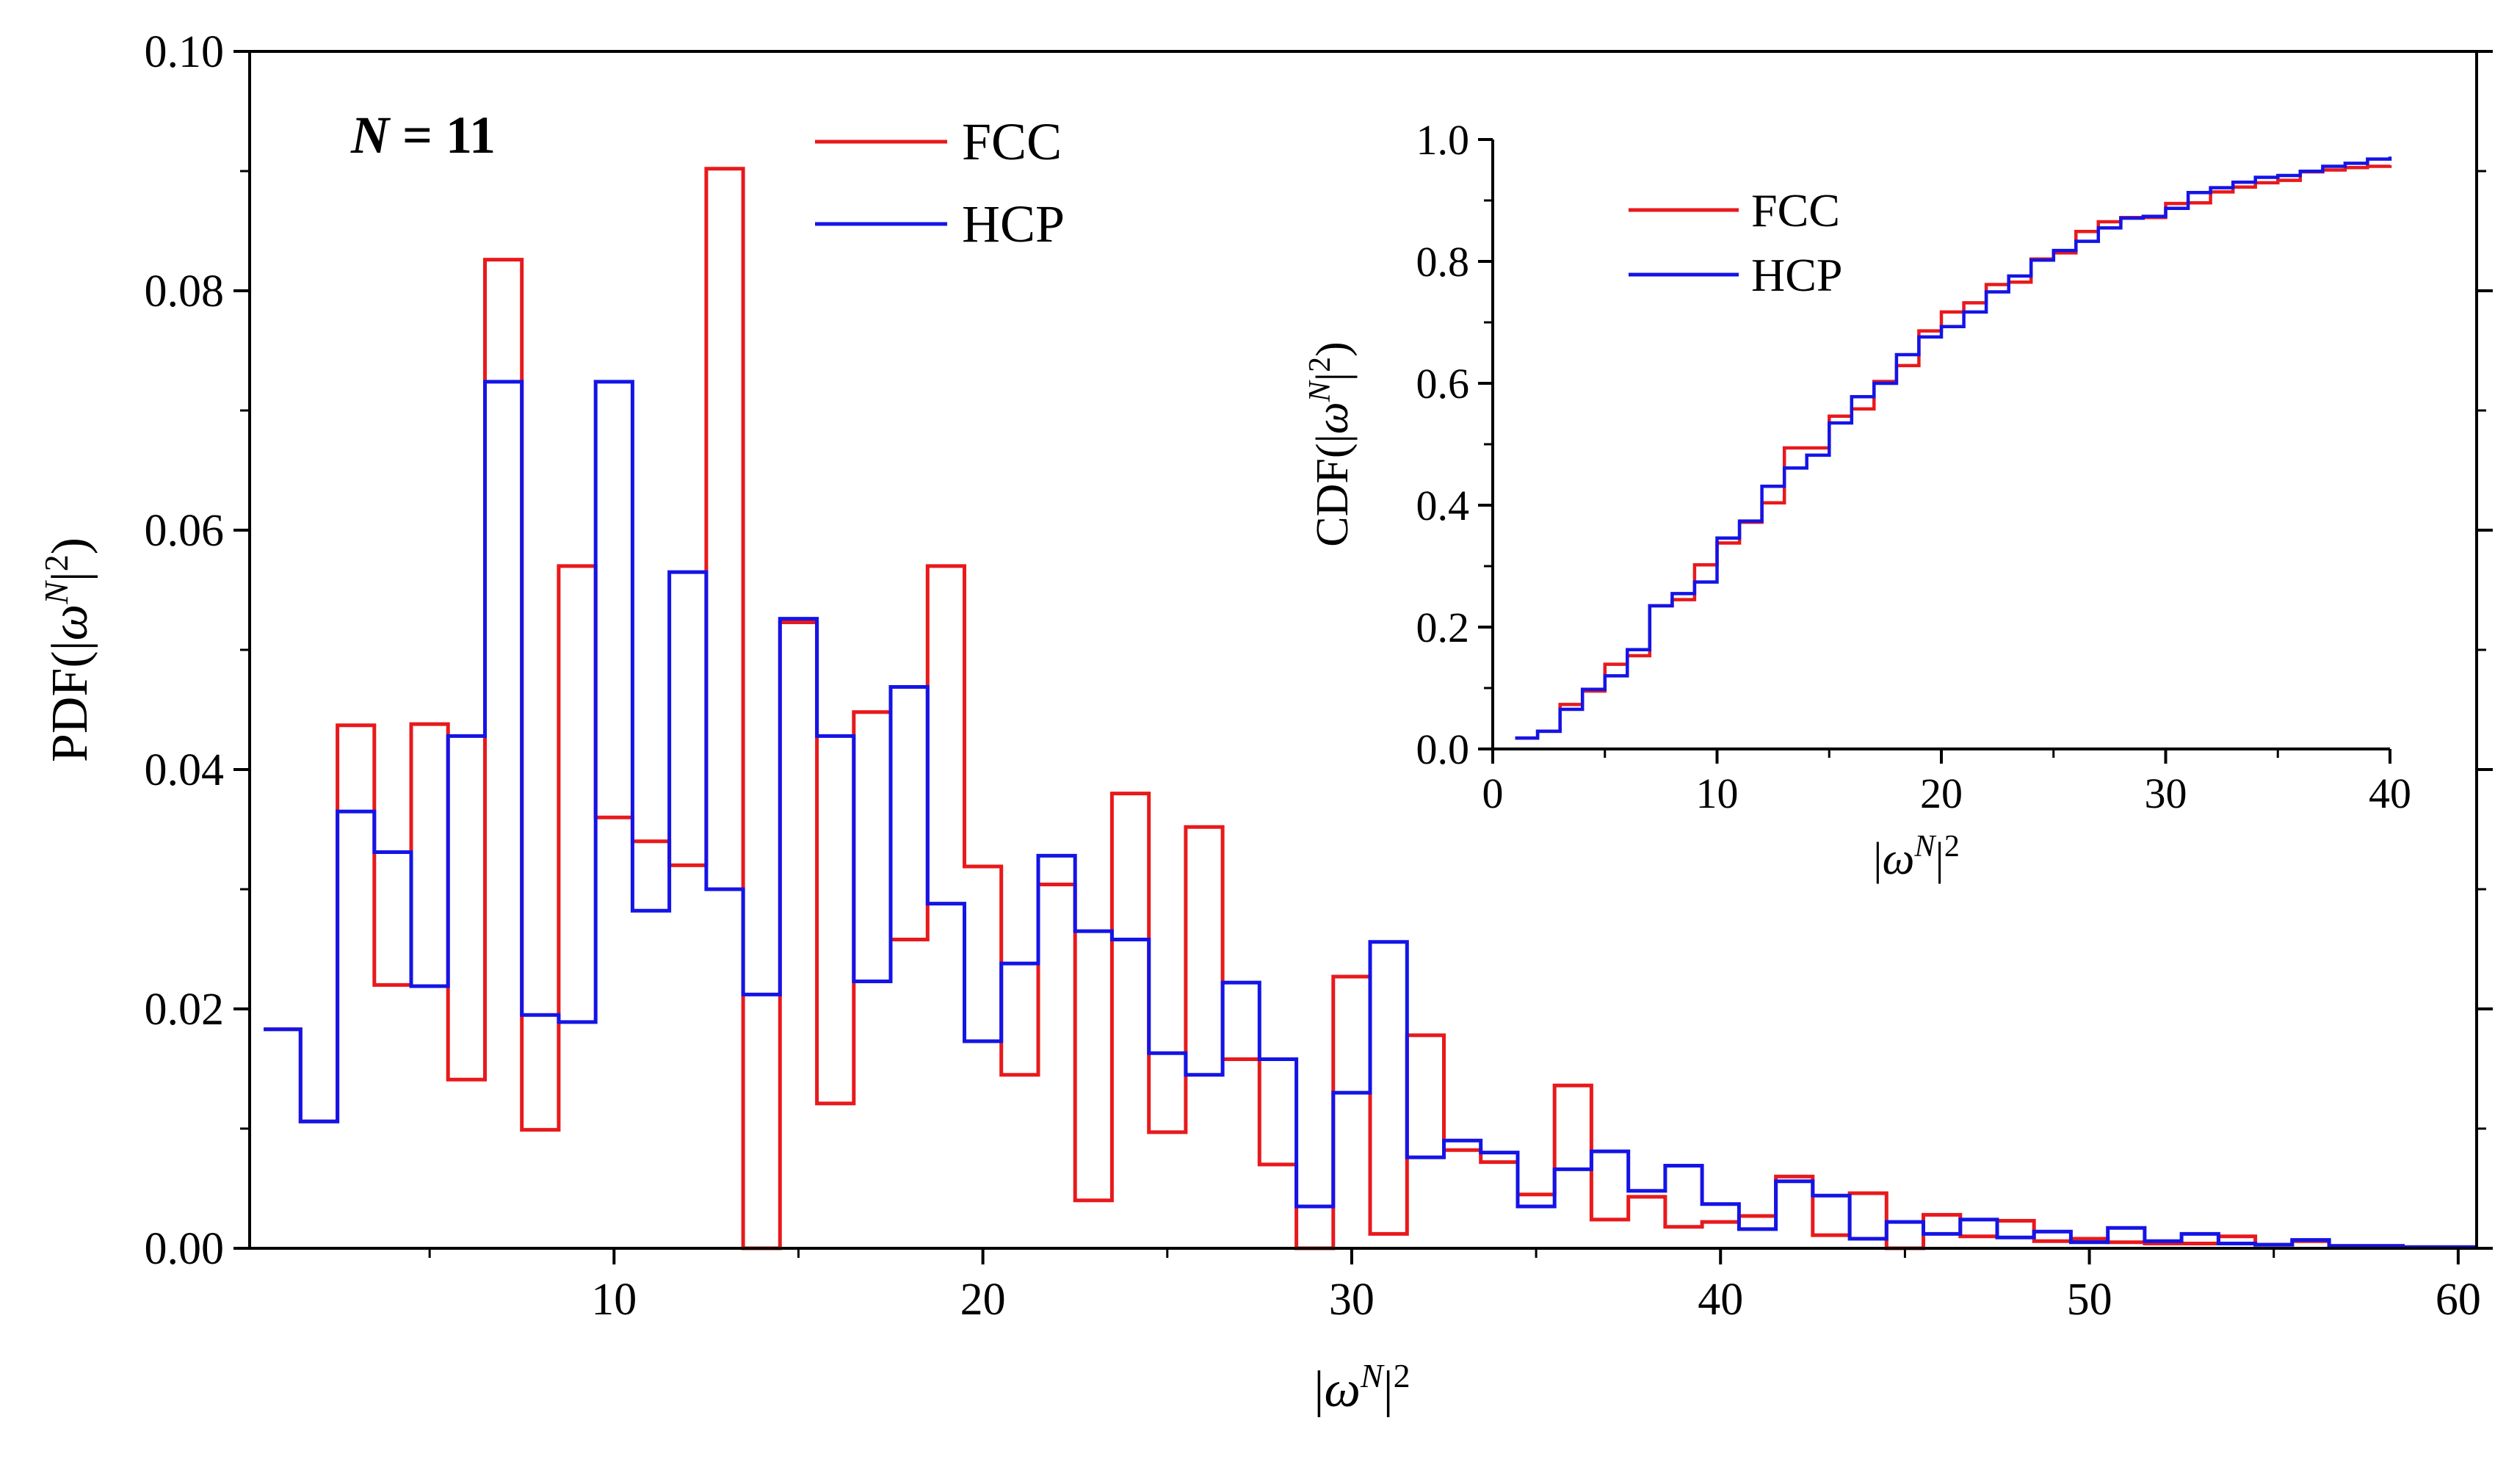 This screenshot has height=1484, width=2506. Describe the element at coordinates (1877, 859) in the screenshot. I see `inset-xlabel-pre: |` at that location.